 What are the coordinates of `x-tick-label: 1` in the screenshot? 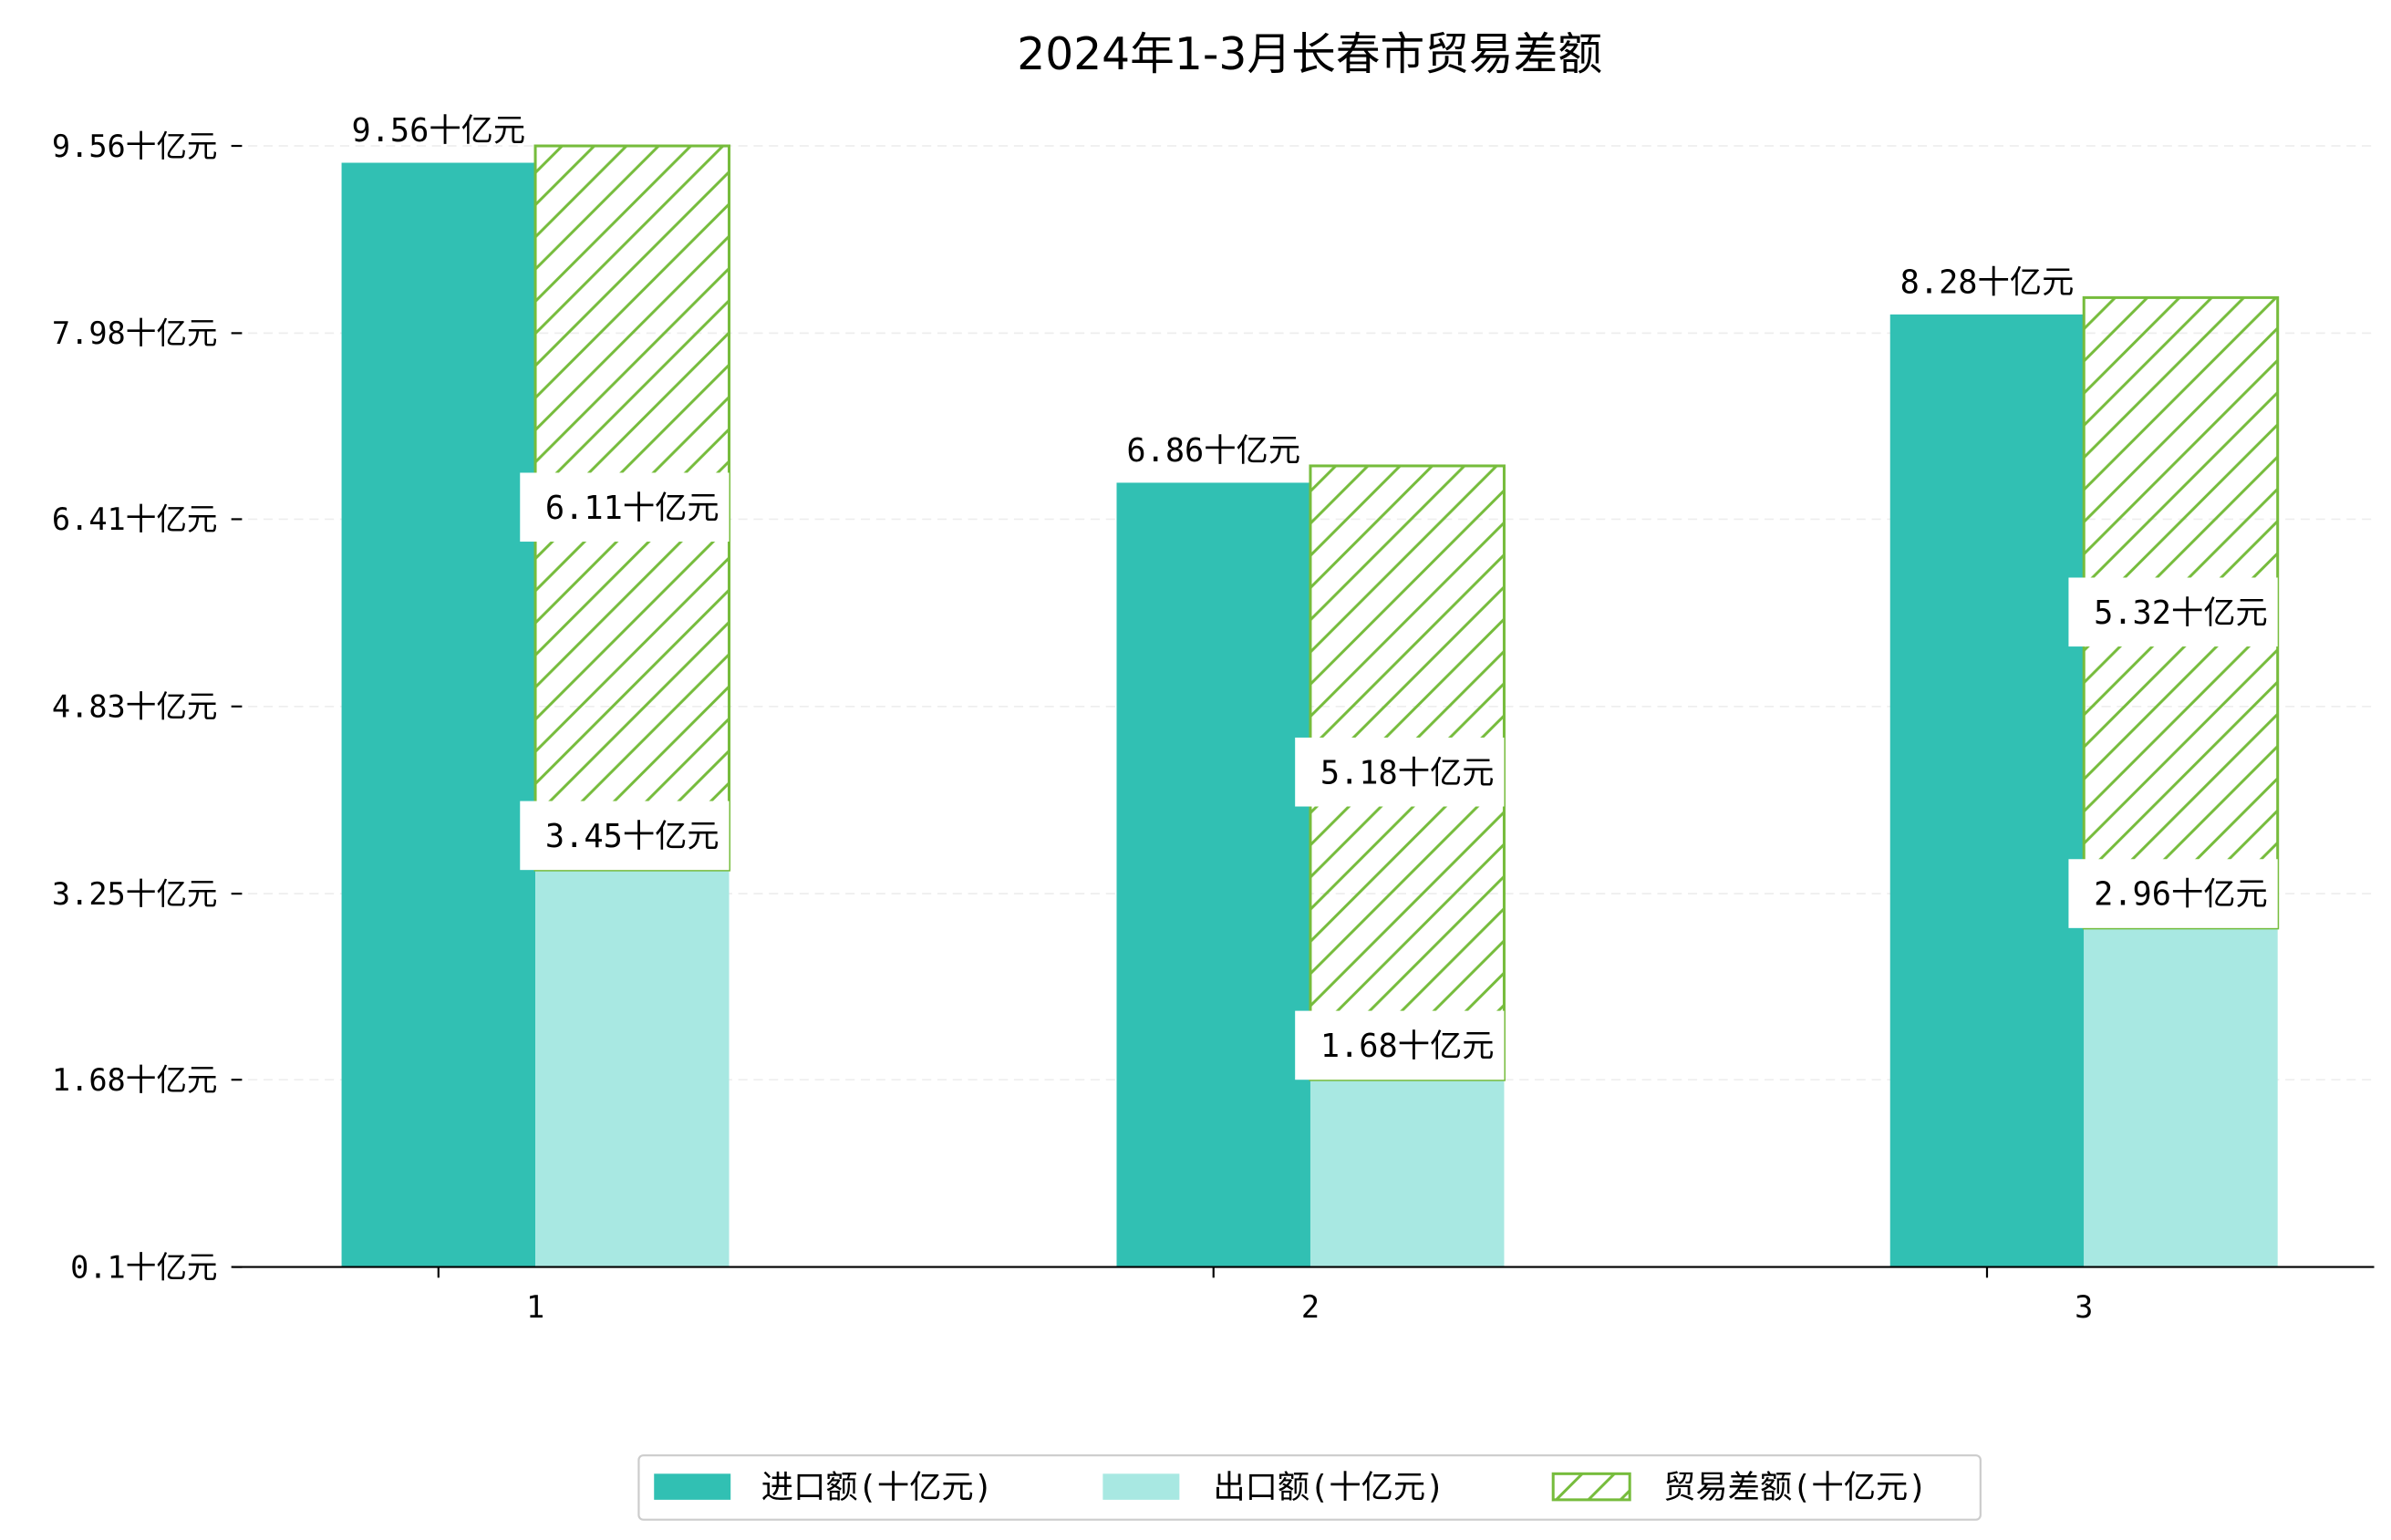 It's located at (535, 1307).